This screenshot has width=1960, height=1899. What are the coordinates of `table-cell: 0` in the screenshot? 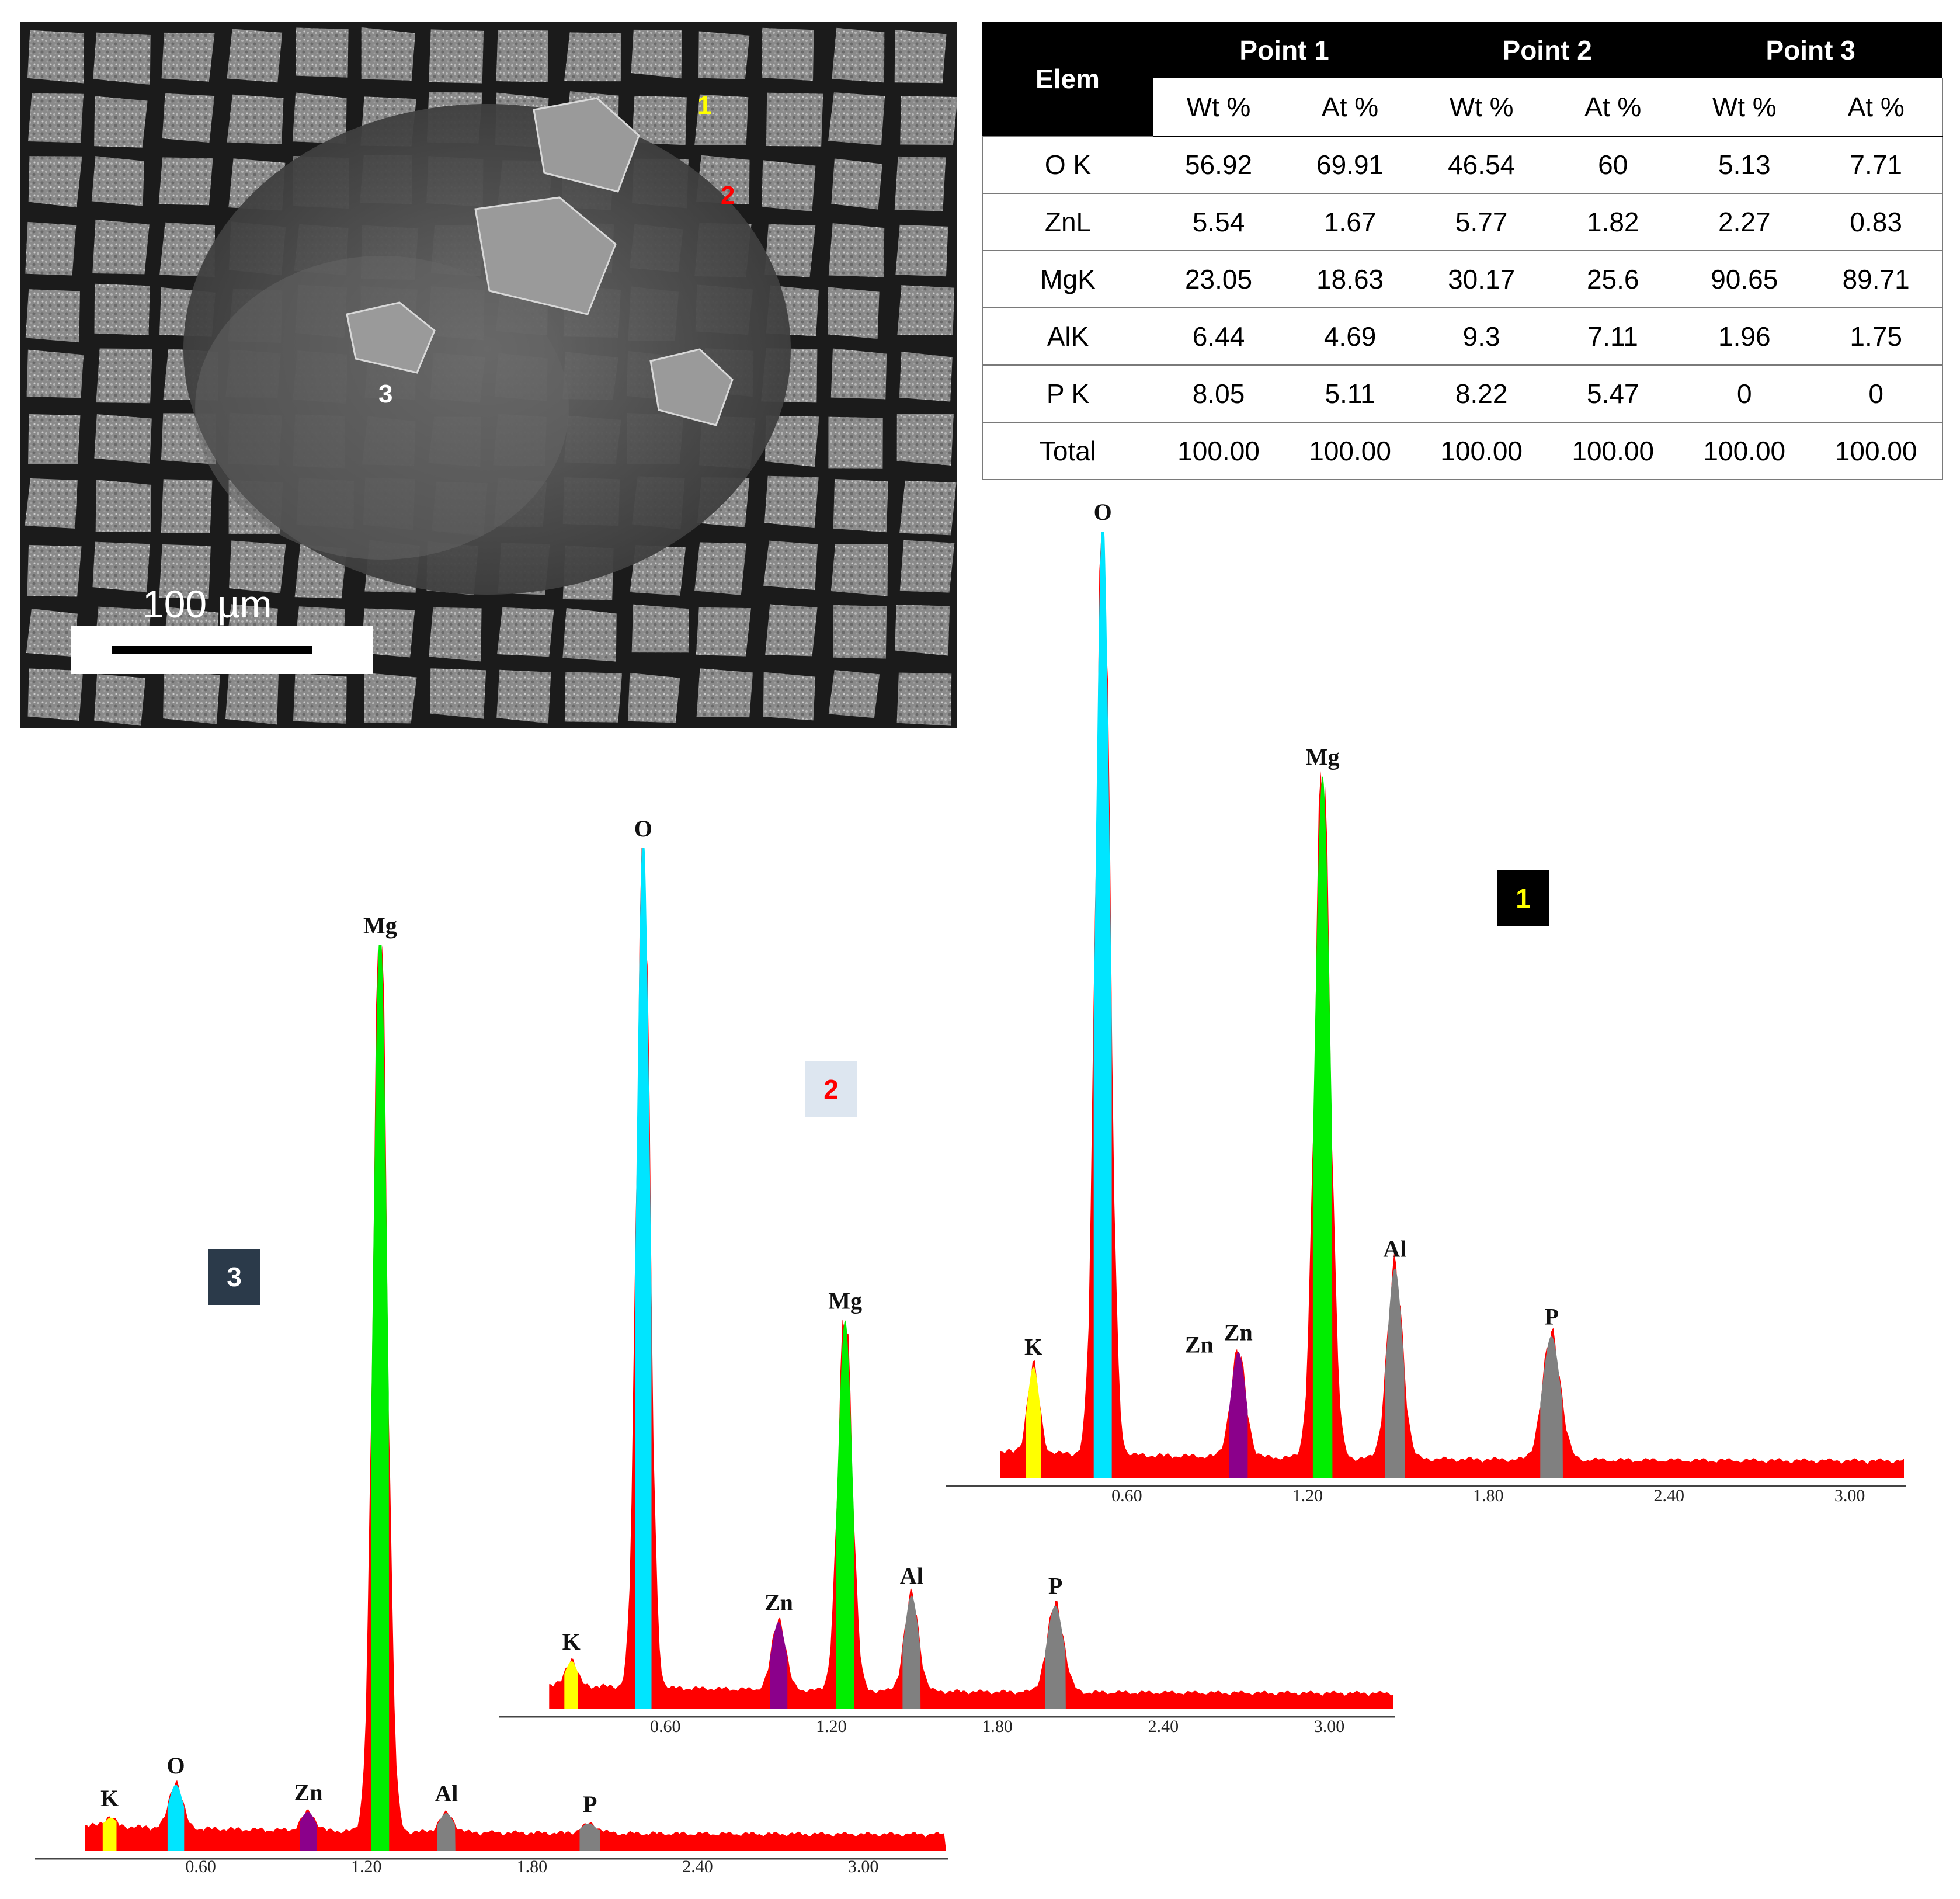 It's located at (1744, 393).